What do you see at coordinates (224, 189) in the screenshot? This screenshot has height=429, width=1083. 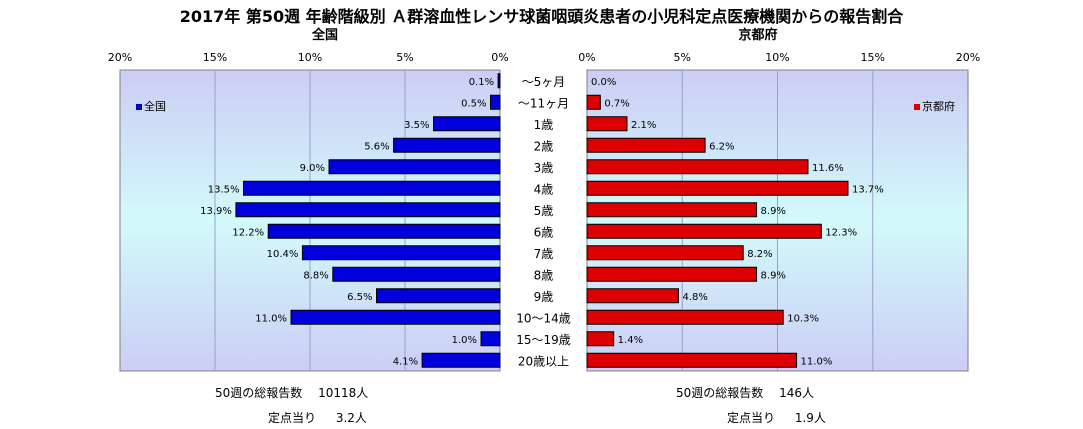 I see `data-label: 13.5%` at bounding box center [224, 189].